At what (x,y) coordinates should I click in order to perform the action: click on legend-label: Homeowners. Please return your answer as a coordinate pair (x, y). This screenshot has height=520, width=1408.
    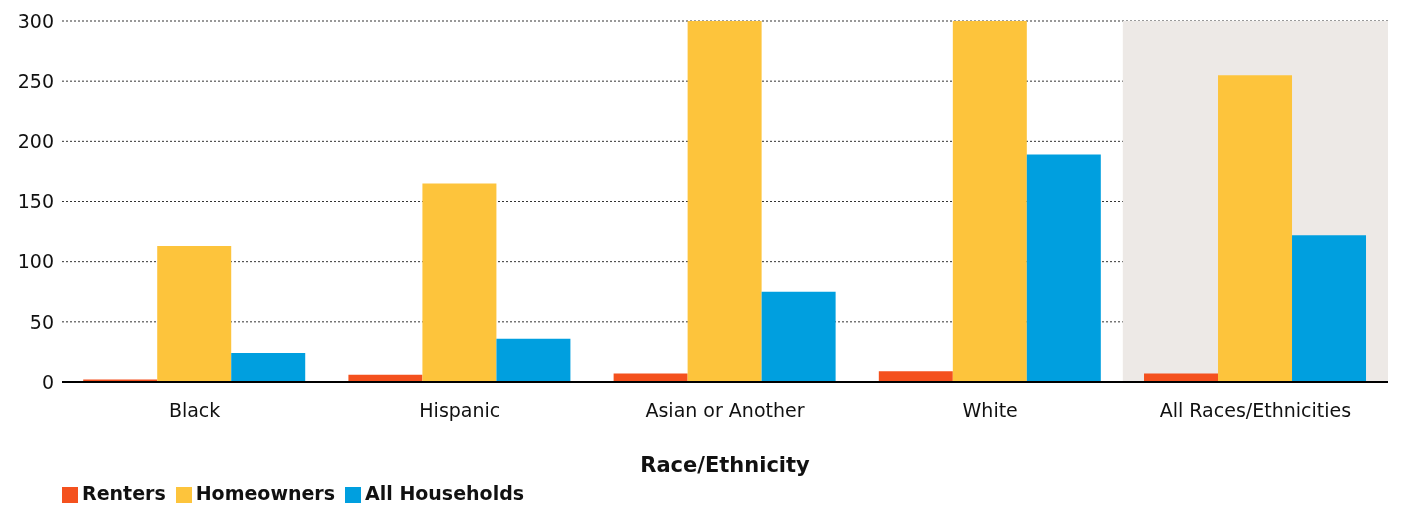
    Looking at the image, I should click on (265, 493).